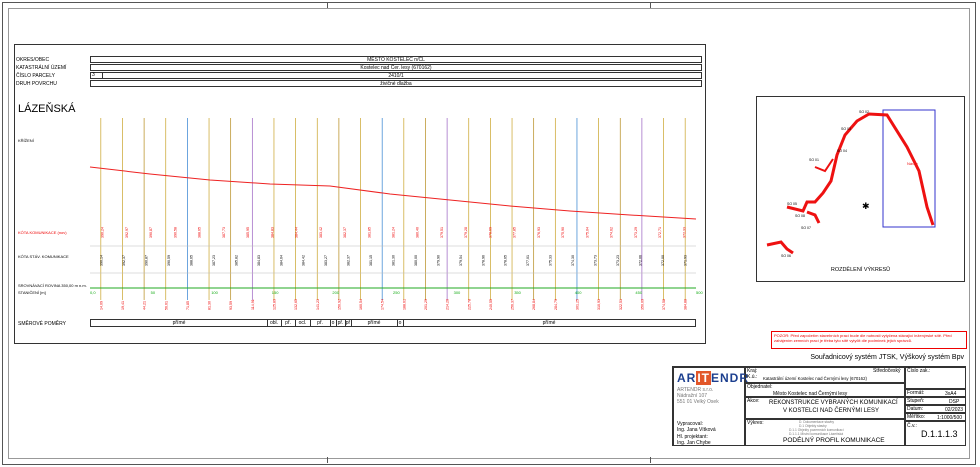 This screenshot has height=467, width=980. Describe the element at coordinates (461, 260) in the screenshot. I see `existing-level-value: 379,54` at that location.